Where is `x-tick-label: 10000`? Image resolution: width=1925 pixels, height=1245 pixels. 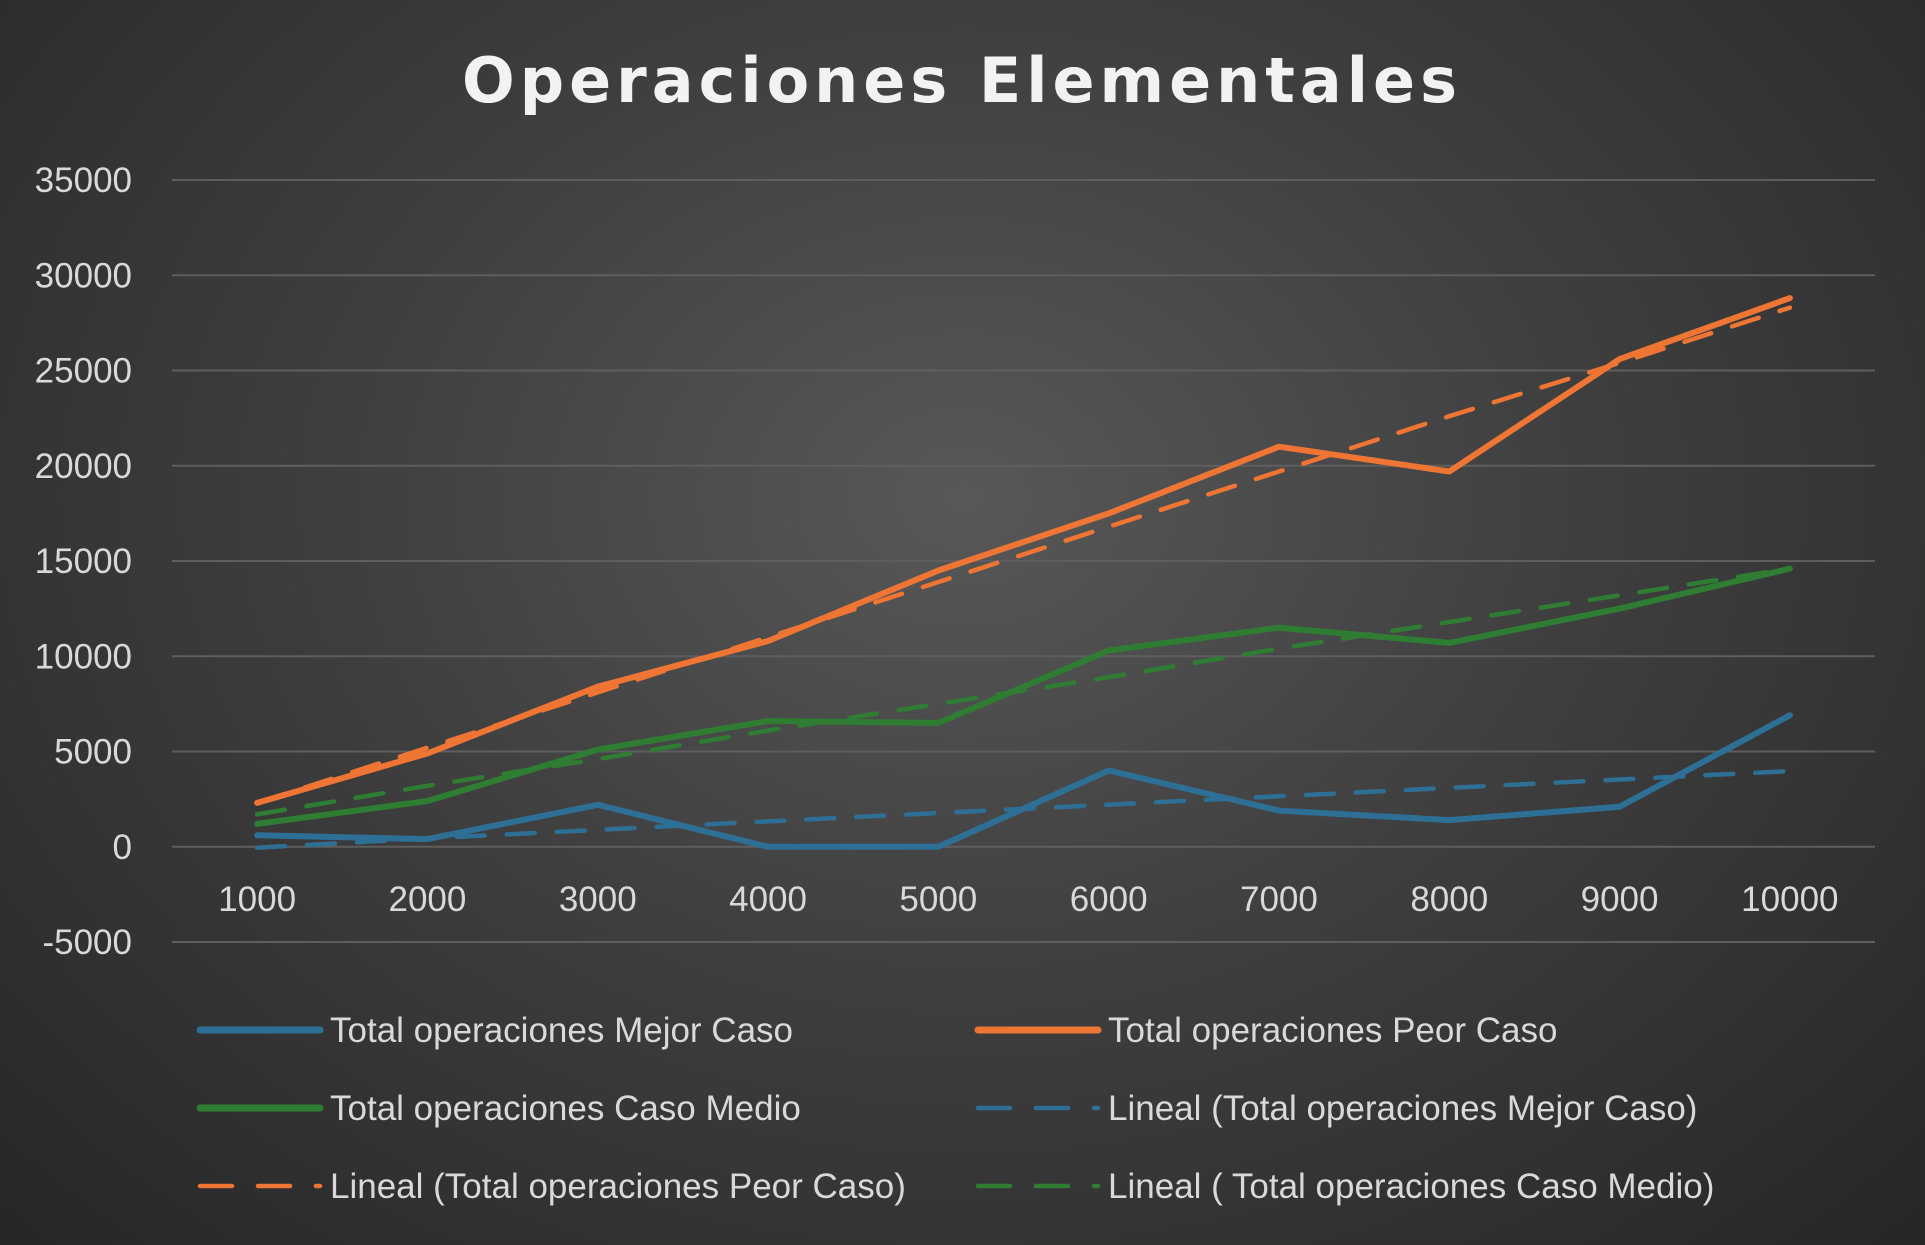
x-tick-label: 10000 is located at coordinates (1789, 899).